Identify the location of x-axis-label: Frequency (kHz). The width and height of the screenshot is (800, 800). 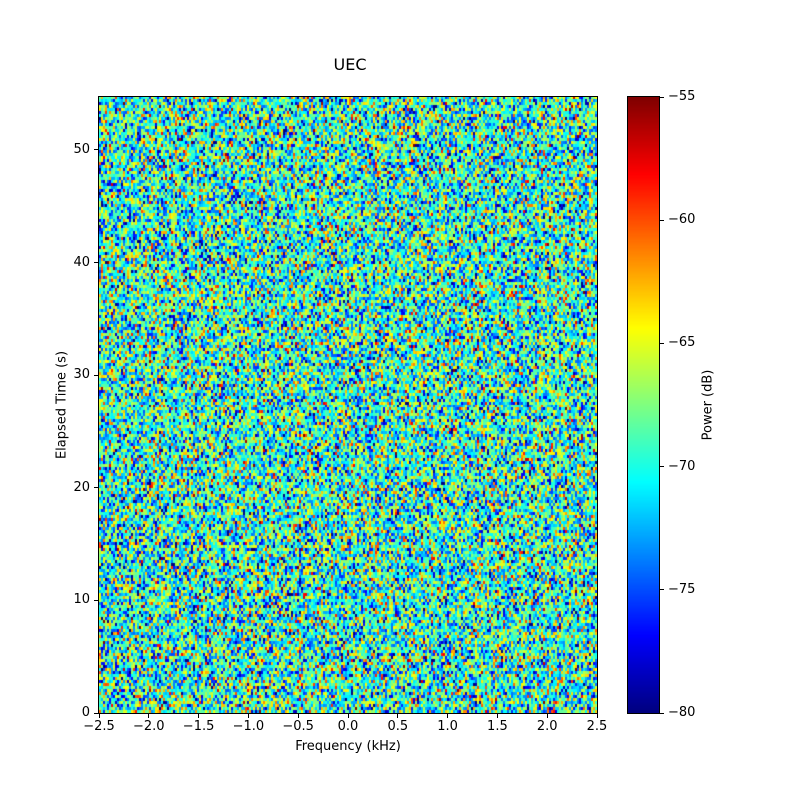
(348, 746).